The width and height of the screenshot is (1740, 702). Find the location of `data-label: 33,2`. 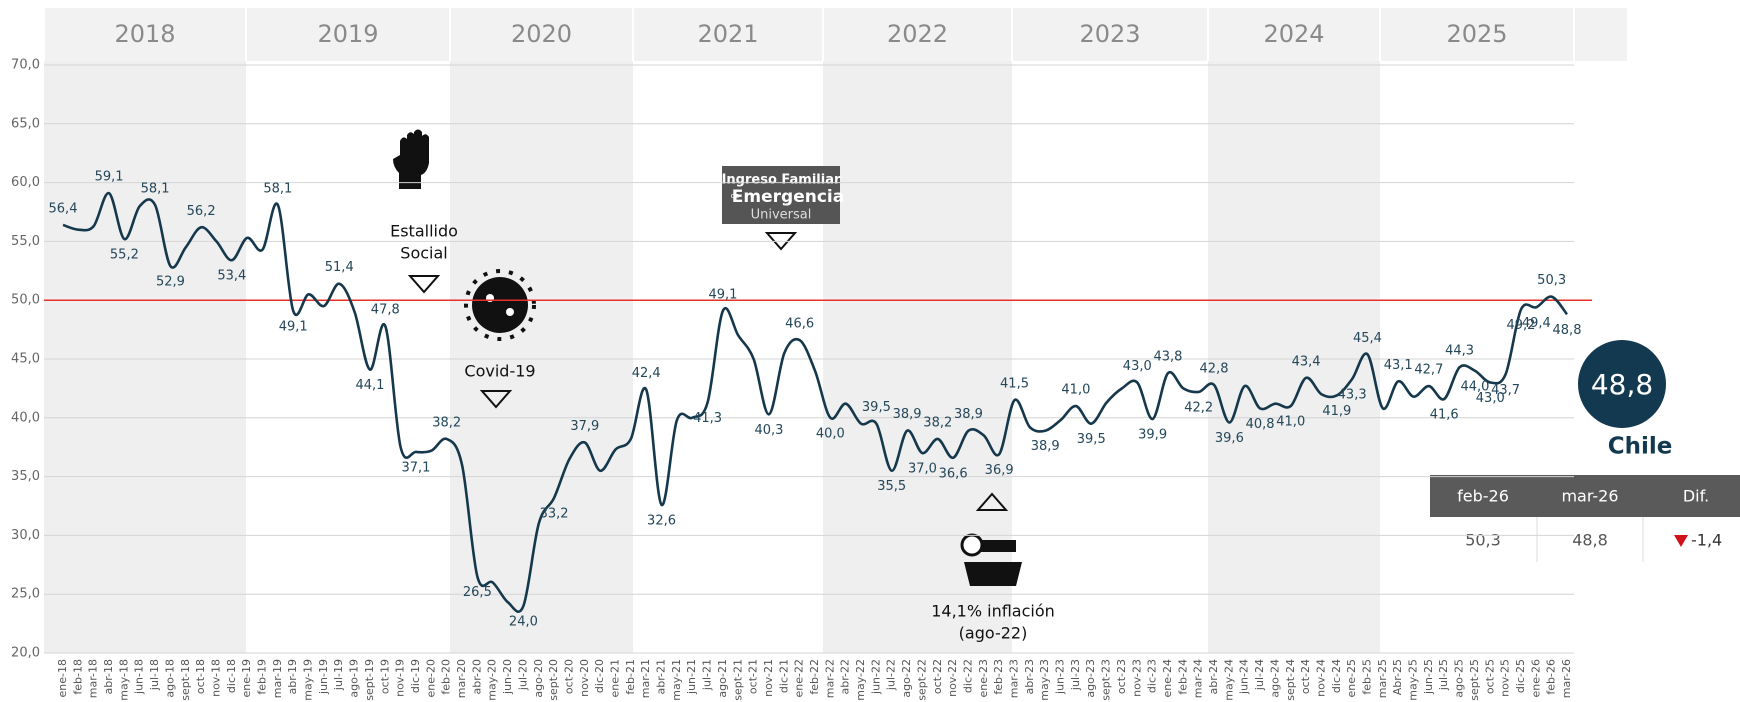

data-label: 33,2 is located at coordinates (554, 513).